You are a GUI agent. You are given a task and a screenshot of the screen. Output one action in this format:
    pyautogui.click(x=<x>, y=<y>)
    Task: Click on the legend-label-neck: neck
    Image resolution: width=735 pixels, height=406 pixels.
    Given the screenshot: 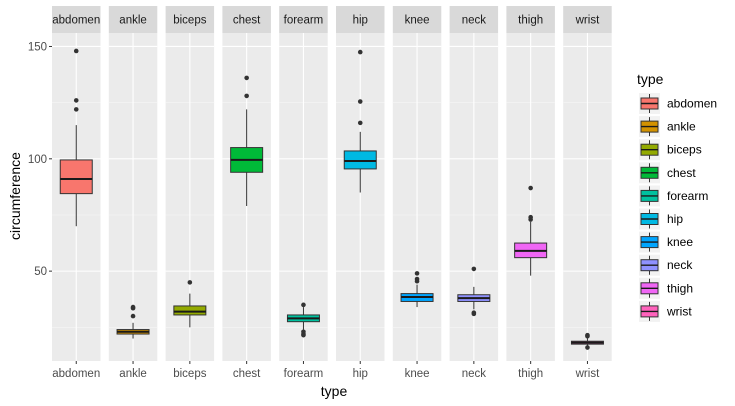 What is the action you would take?
    pyautogui.click(x=680, y=265)
    